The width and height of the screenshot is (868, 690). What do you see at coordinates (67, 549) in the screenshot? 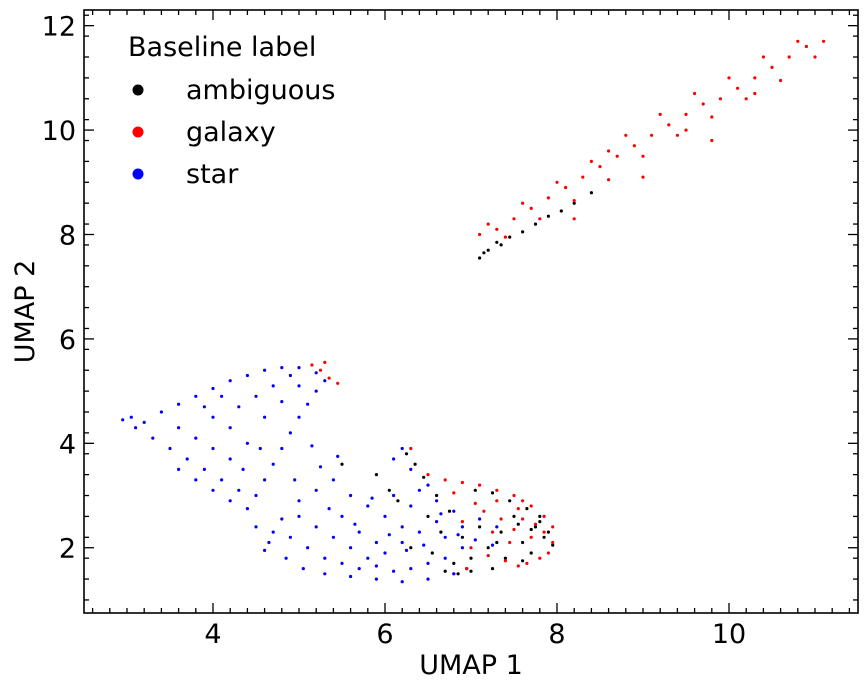
I see `y-tick-label: 2` at bounding box center [67, 549].